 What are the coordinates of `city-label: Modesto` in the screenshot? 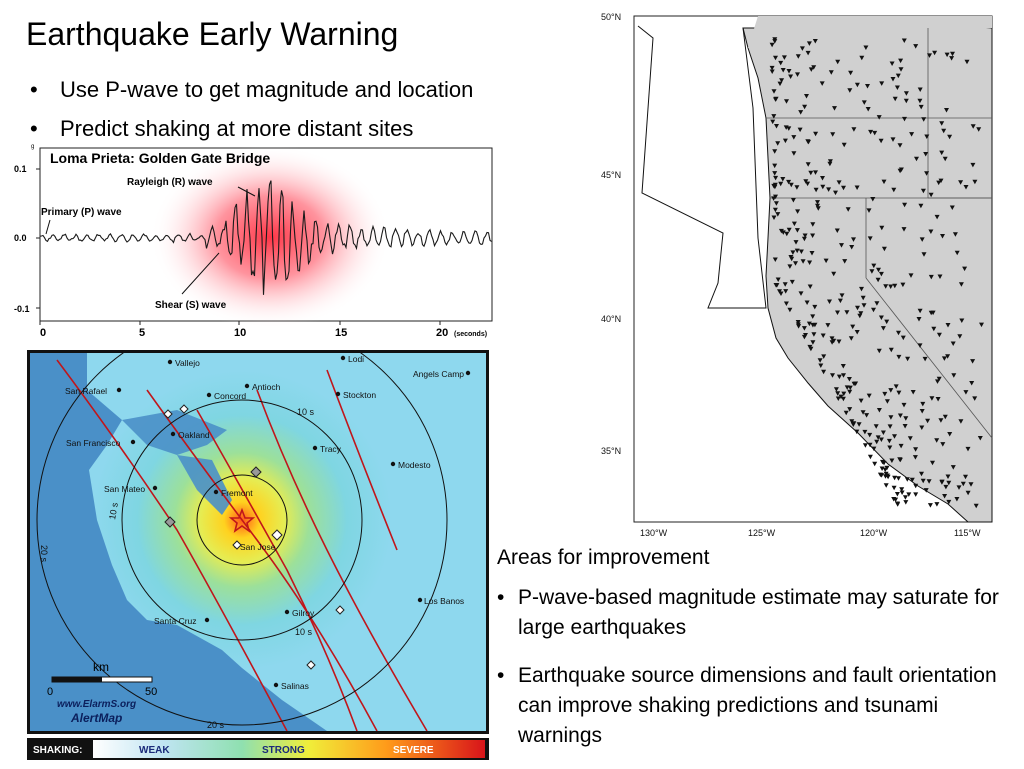 It's located at (414, 465).